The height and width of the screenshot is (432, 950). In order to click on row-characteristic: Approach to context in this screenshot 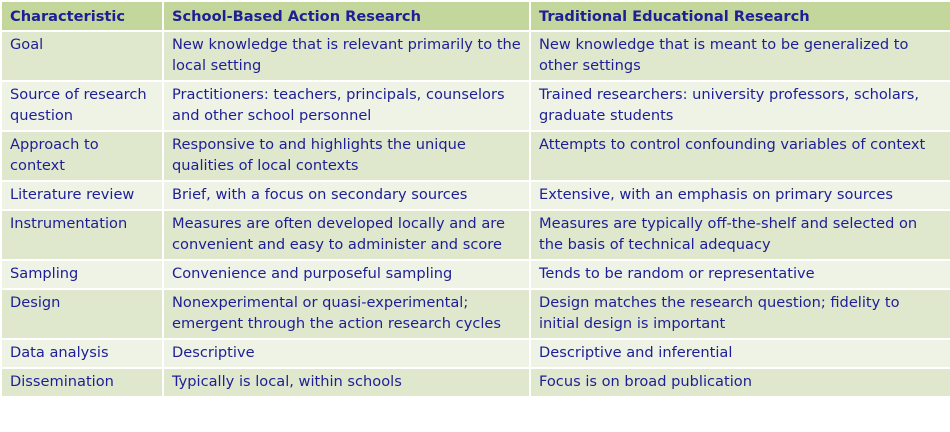, I will do `click(82, 155)`.